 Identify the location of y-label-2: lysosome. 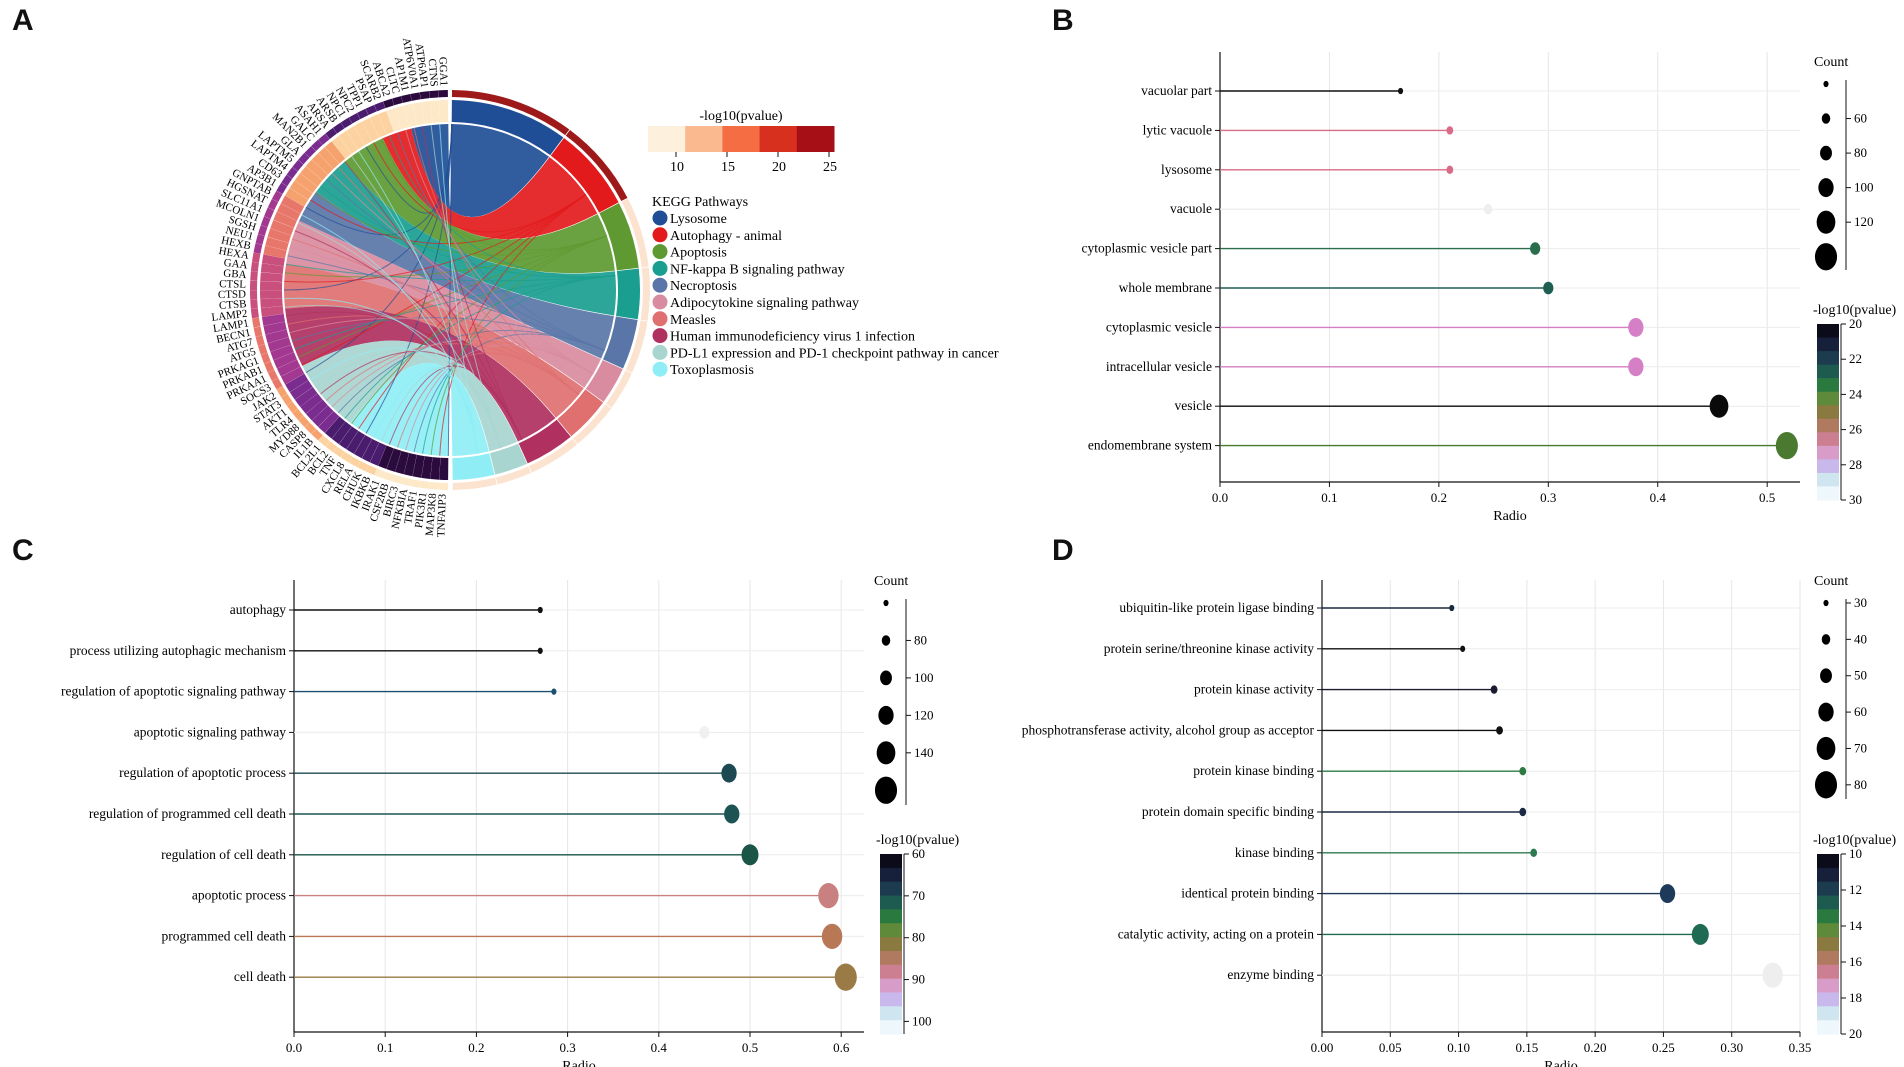
(1186, 169).